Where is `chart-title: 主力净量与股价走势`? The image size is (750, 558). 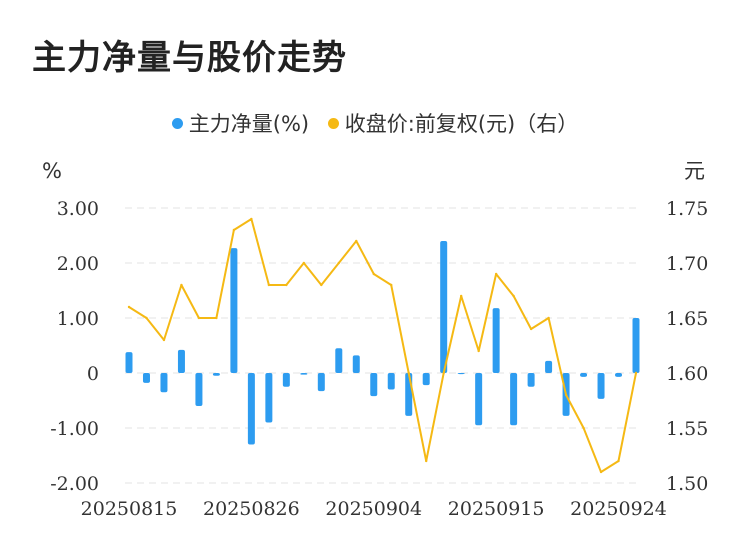 chart-title: 主力净量与股价走势 is located at coordinates (189, 58).